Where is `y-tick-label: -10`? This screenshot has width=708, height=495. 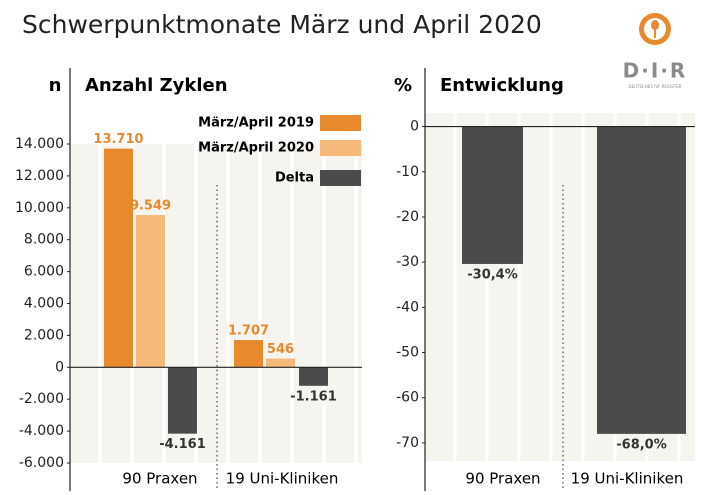 y-tick-label: -10 is located at coordinates (407, 172).